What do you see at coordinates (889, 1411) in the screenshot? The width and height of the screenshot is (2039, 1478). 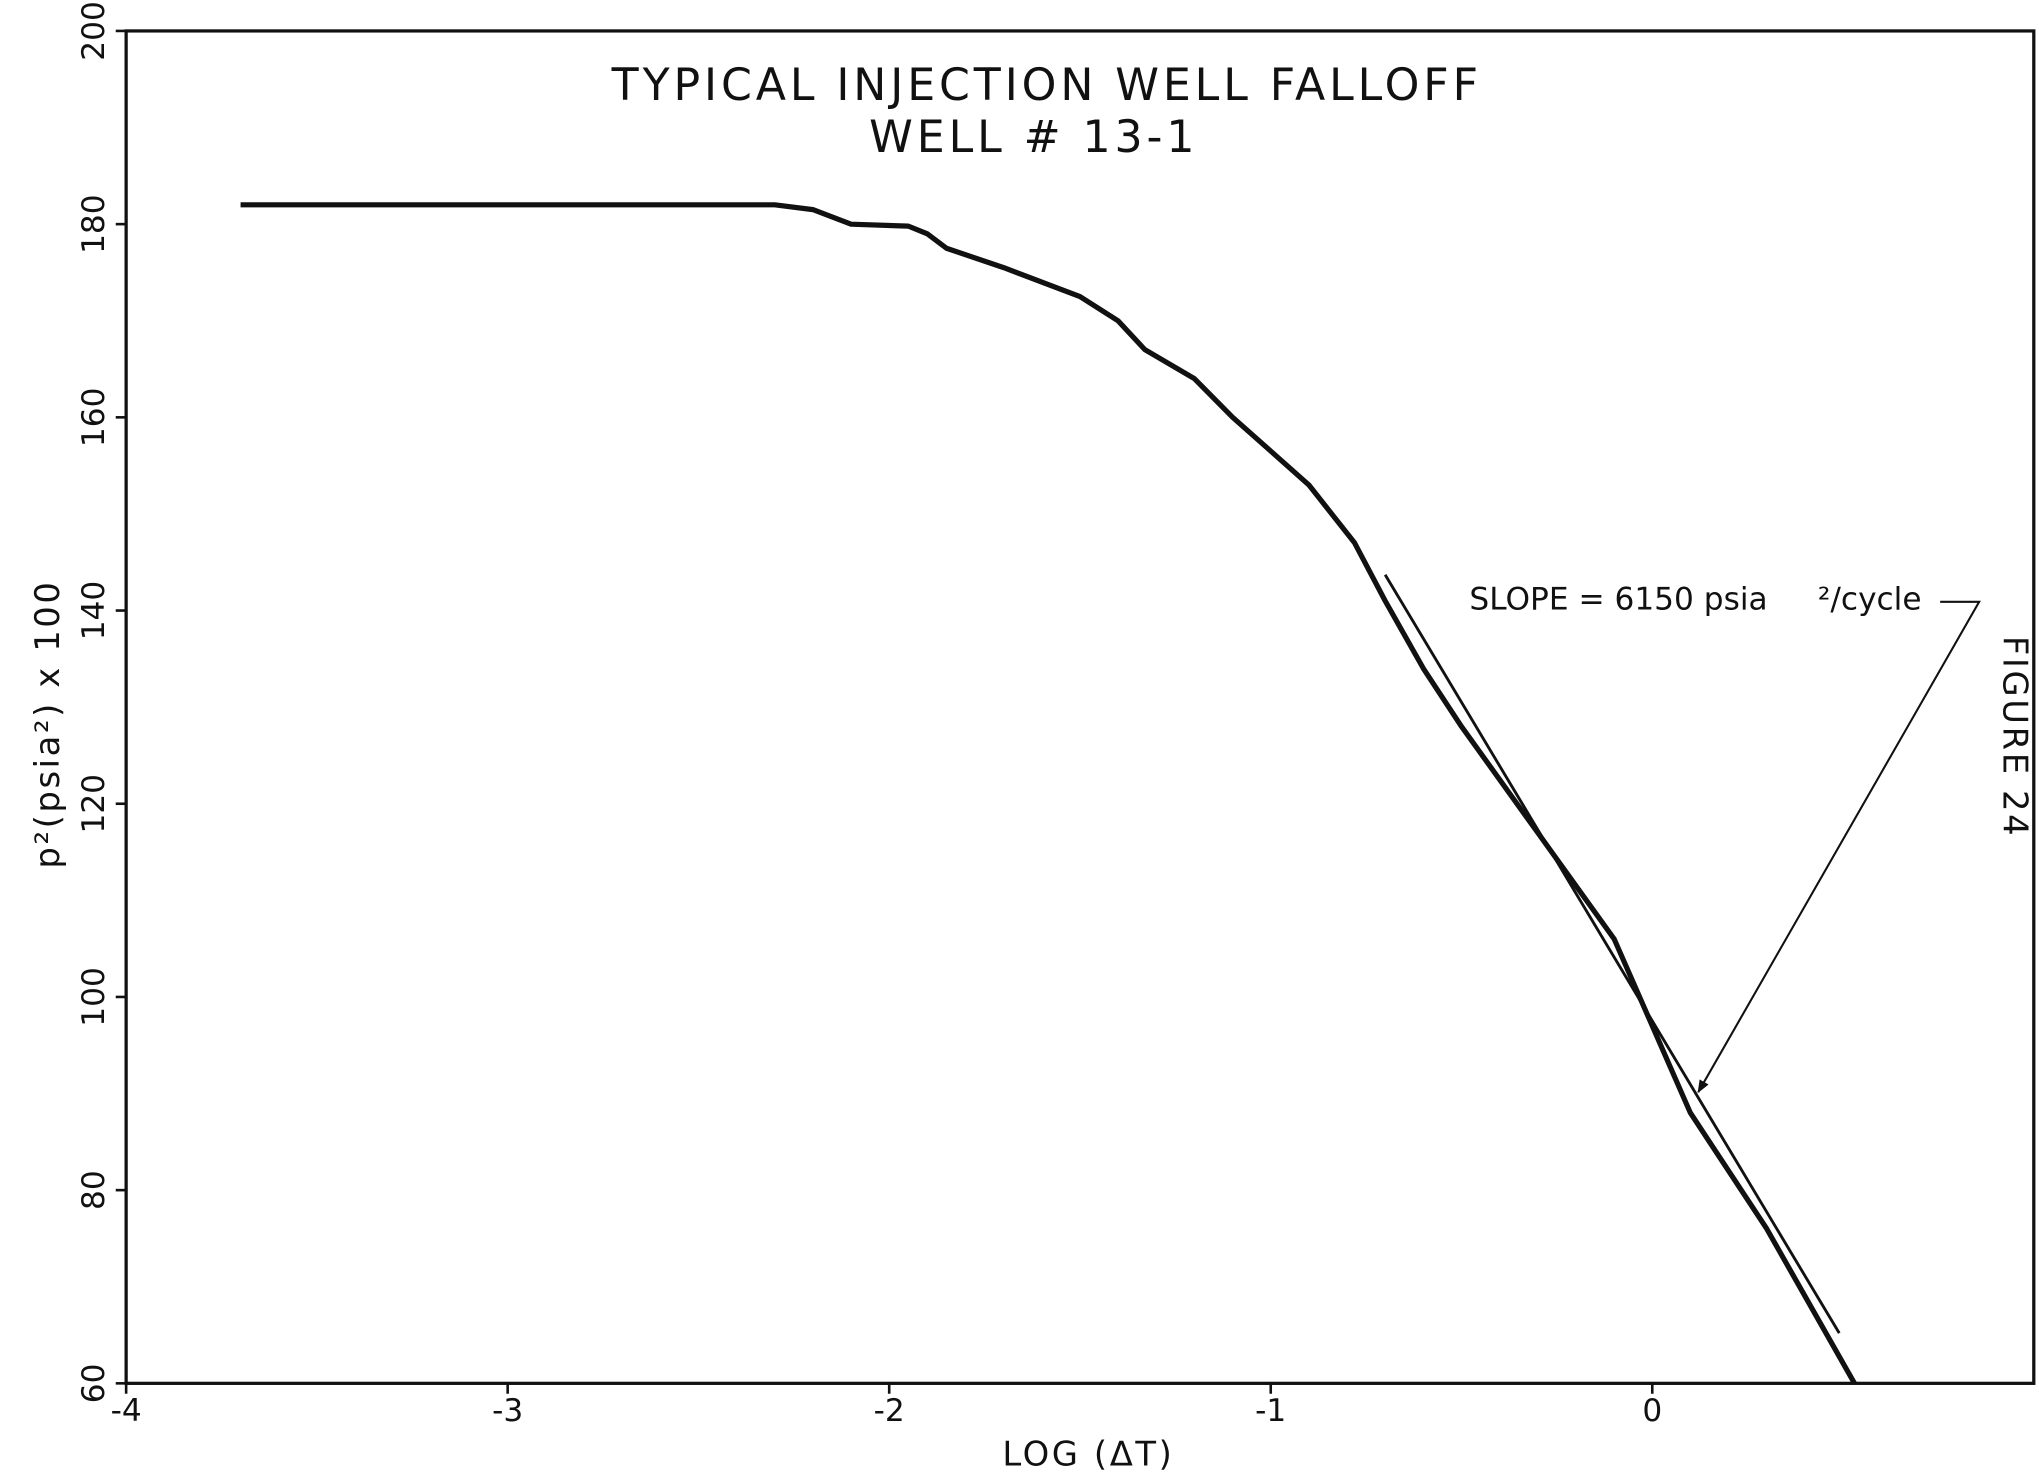 I see `x-tick-label: -2` at bounding box center [889, 1411].